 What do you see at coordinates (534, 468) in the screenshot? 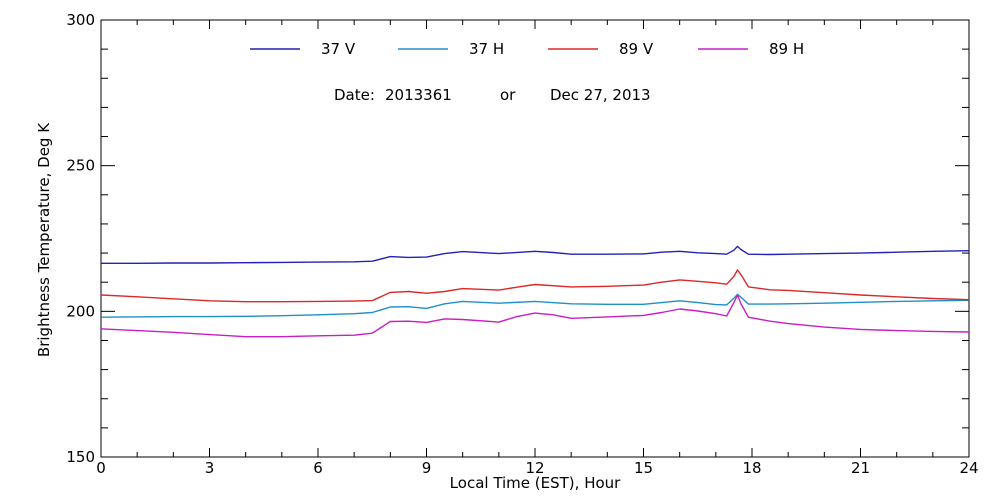
I see `x-tick-label: 12` at bounding box center [534, 468].